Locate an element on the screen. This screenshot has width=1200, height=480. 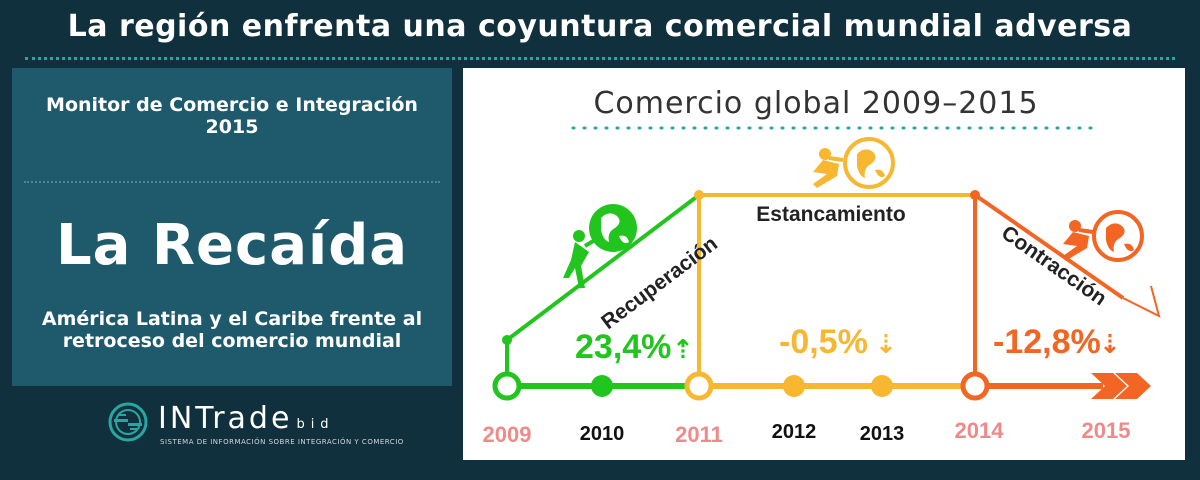
main-title: La Recaída is located at coordinates (232, 245).